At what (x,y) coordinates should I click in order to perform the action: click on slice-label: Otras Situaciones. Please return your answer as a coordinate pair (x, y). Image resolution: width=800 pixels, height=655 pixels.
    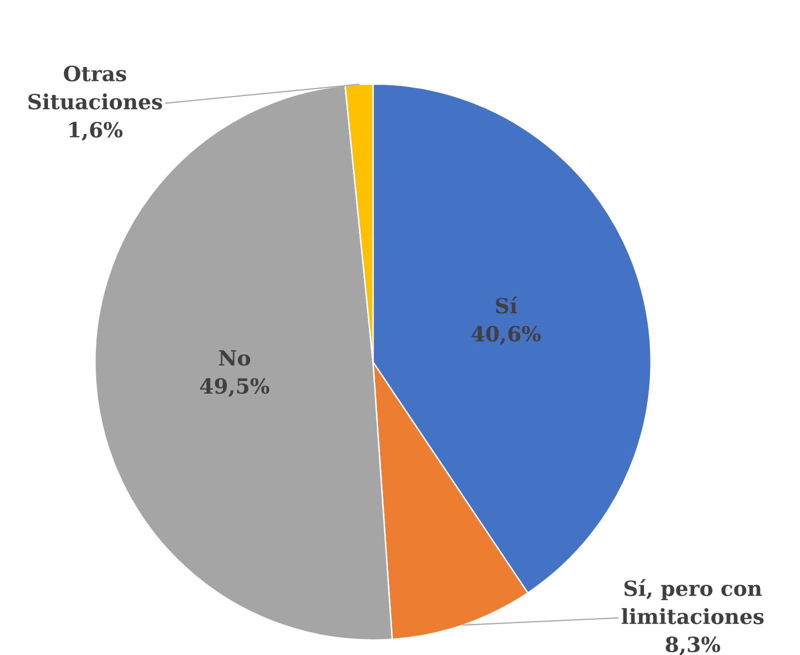
    Looking at the image, I should click on (95, 88).